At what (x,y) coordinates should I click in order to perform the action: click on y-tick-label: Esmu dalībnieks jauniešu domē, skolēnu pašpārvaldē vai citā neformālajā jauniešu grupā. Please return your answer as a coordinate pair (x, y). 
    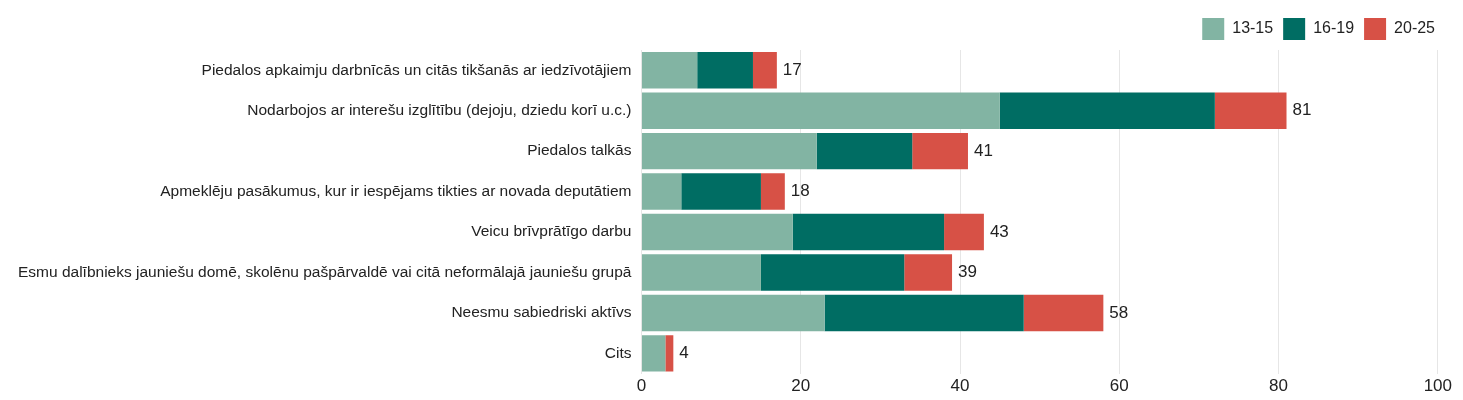
    Looking at the image, I should click on (324, 271).